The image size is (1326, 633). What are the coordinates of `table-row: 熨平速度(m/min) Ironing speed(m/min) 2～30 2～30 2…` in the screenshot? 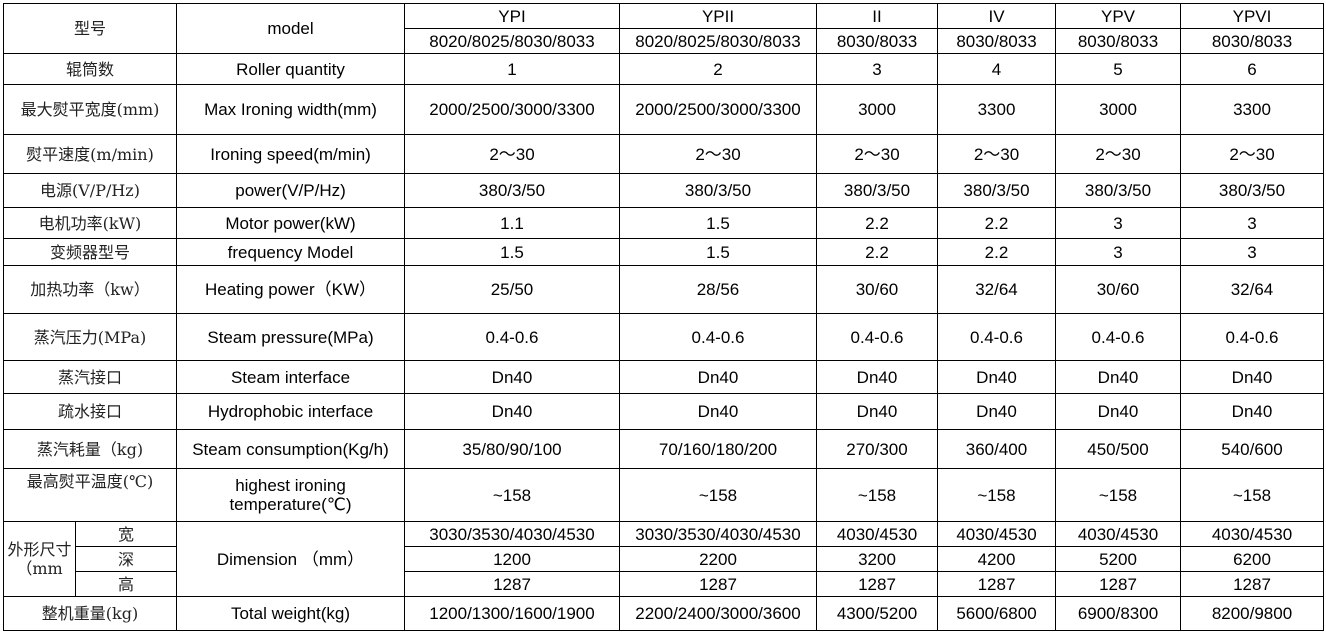 It's located at (663, 154).